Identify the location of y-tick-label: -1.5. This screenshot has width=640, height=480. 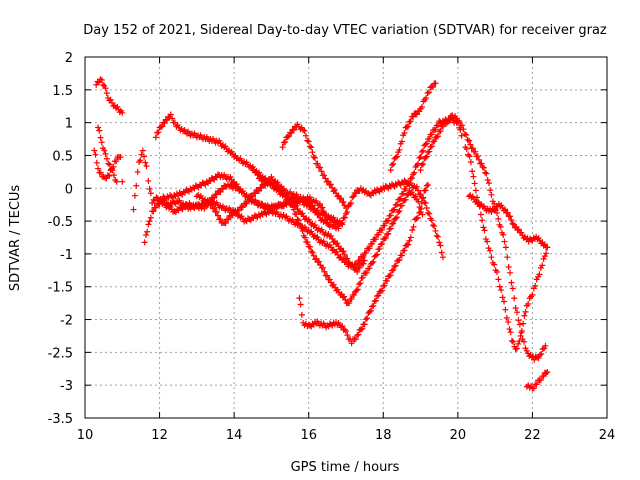
(60, 288).